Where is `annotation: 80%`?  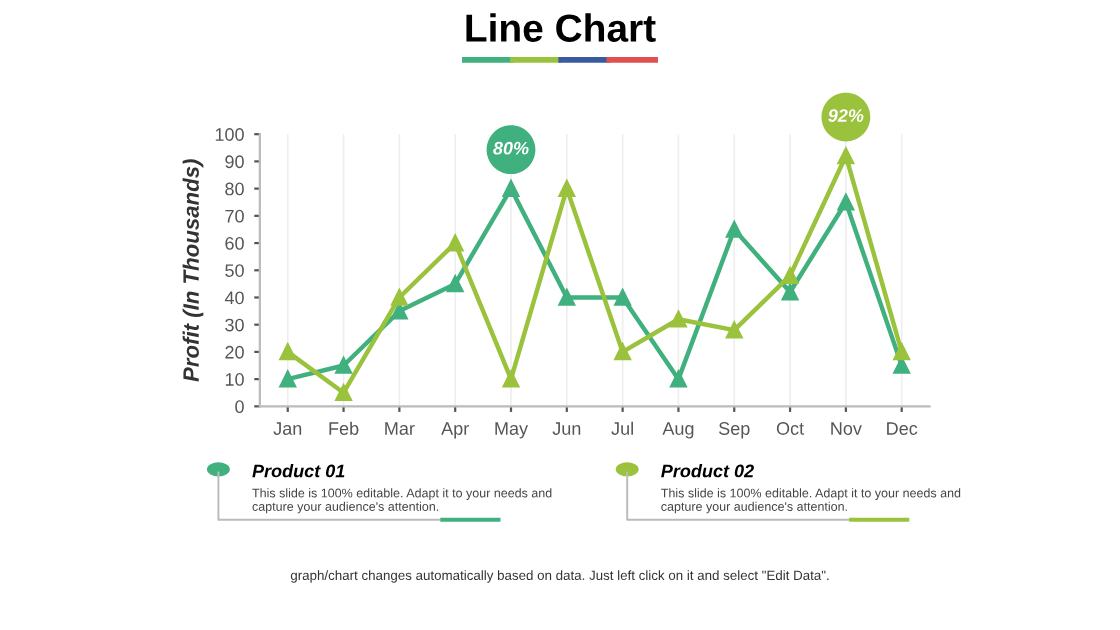 annotation: 80% is located at coordinates (511, 148).